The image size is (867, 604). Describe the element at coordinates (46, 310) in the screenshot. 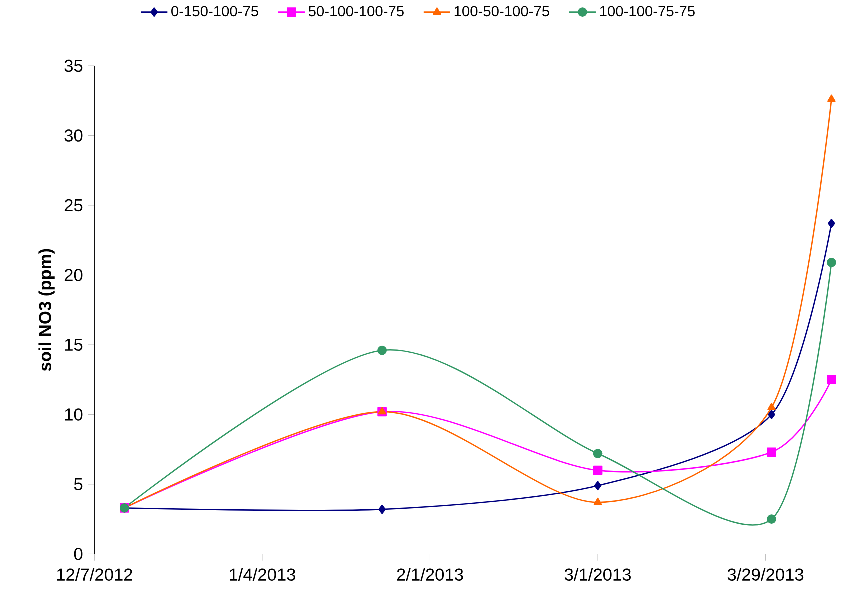

I see `y-axis-title: soil NO3 (ppm)` at that location.